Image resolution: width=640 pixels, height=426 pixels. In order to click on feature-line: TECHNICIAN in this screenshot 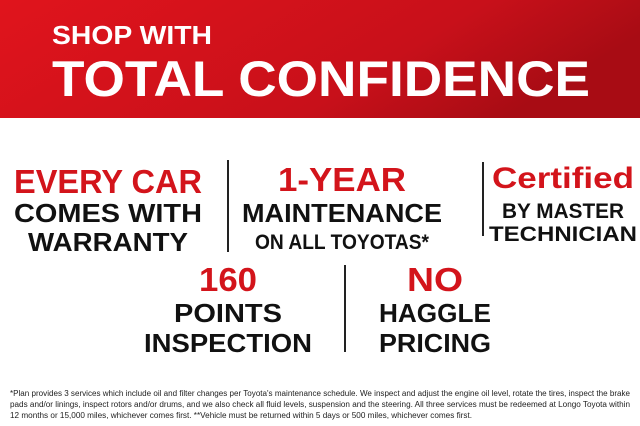, I will do `click(563, 234)`.